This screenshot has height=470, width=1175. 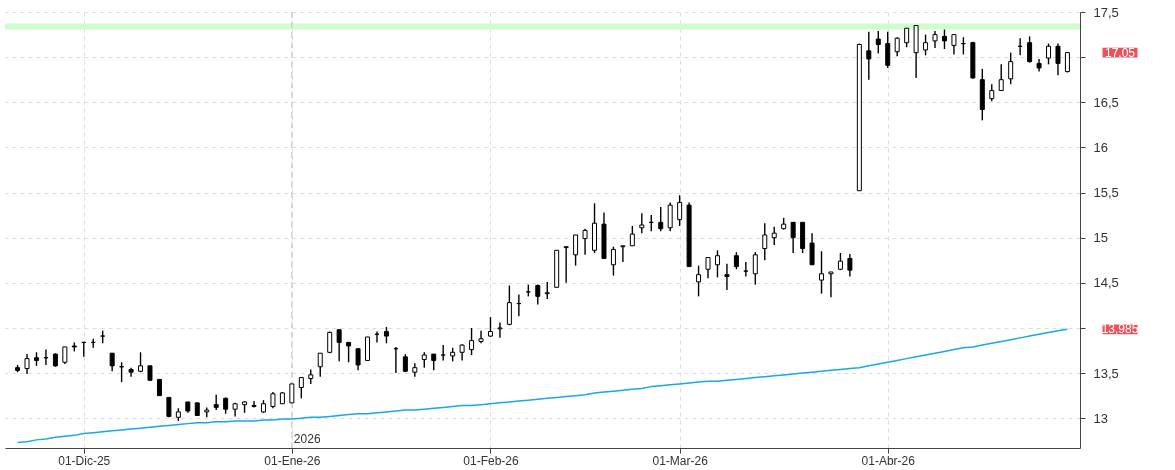 What do you see at coordinates (1106, 283) in the screenshot?
I see `y-tick-label: 14,5` at bounding box center [1106, 283].